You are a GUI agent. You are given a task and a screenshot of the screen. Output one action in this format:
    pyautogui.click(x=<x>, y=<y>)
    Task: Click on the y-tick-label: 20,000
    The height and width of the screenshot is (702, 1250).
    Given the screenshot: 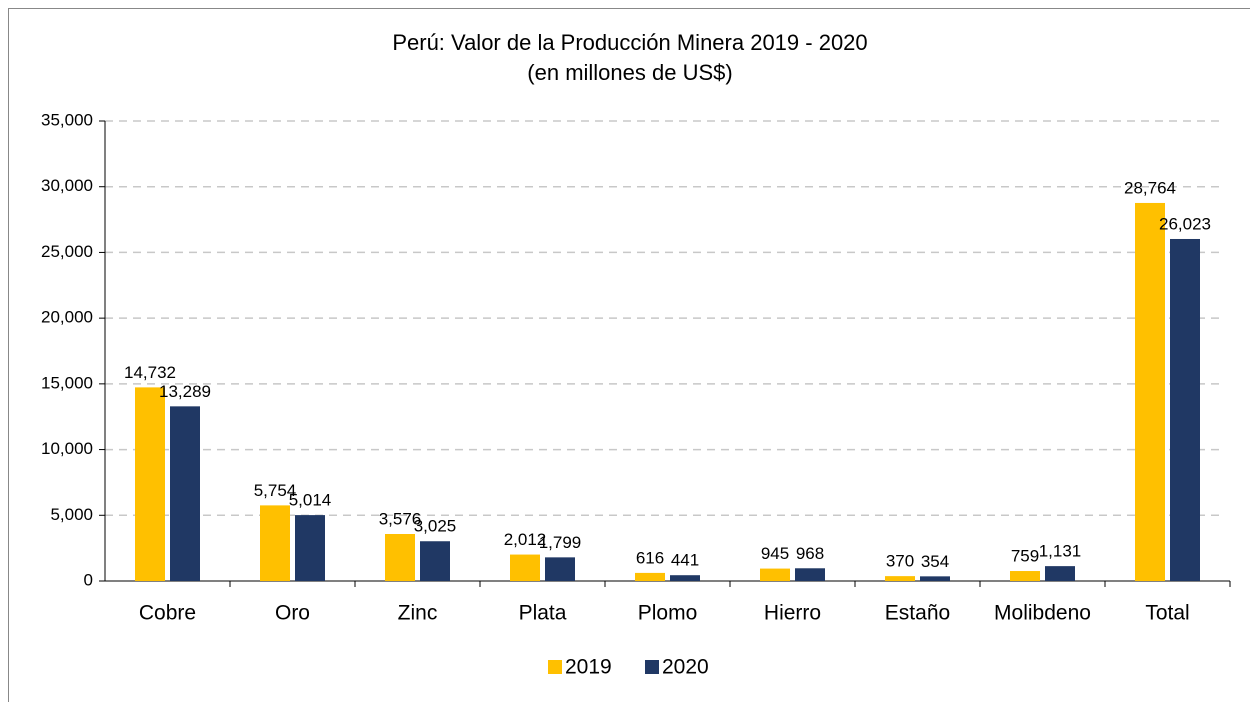 What is the action you would take?
    pyautogui.click(x=67, y=317)
    